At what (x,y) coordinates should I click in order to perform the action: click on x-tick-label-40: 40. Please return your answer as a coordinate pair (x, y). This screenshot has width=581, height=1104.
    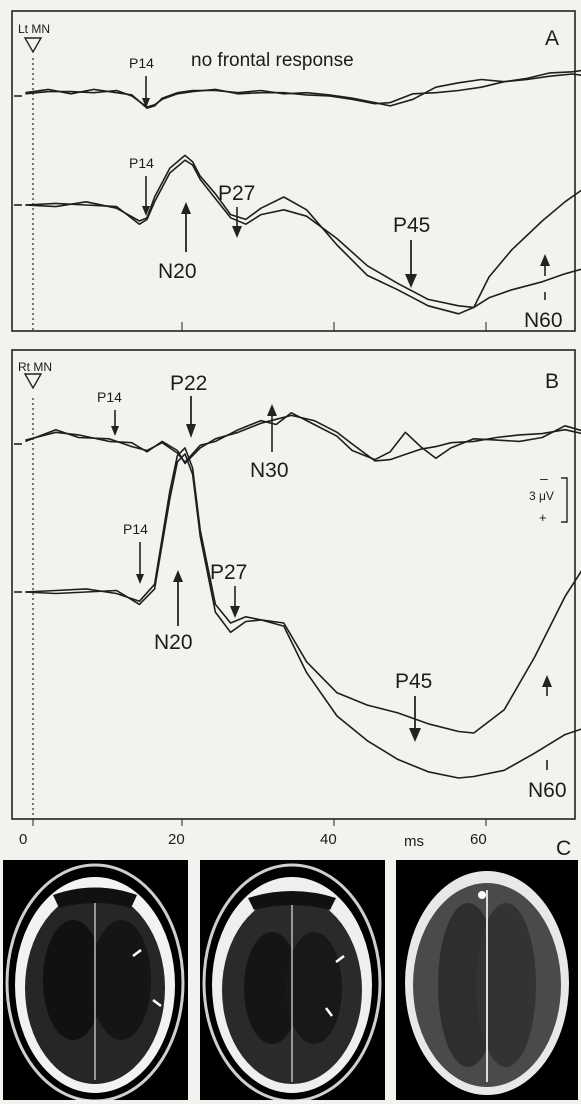
    Looking at the image, I should click on (328, 839).